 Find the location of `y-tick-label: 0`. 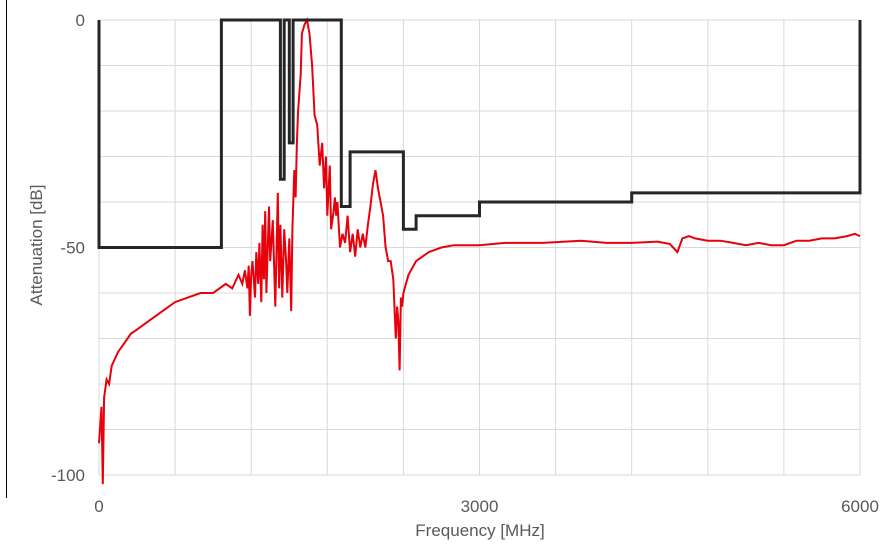

y-tick-label: 0 is located at coordinates (80, 20).